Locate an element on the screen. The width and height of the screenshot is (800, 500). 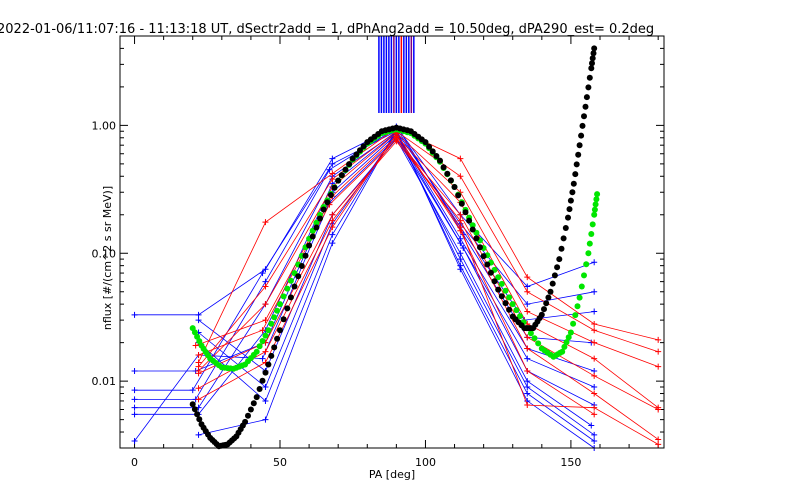
y-tick-label: 1.00 is located at coordinates (104, 125).